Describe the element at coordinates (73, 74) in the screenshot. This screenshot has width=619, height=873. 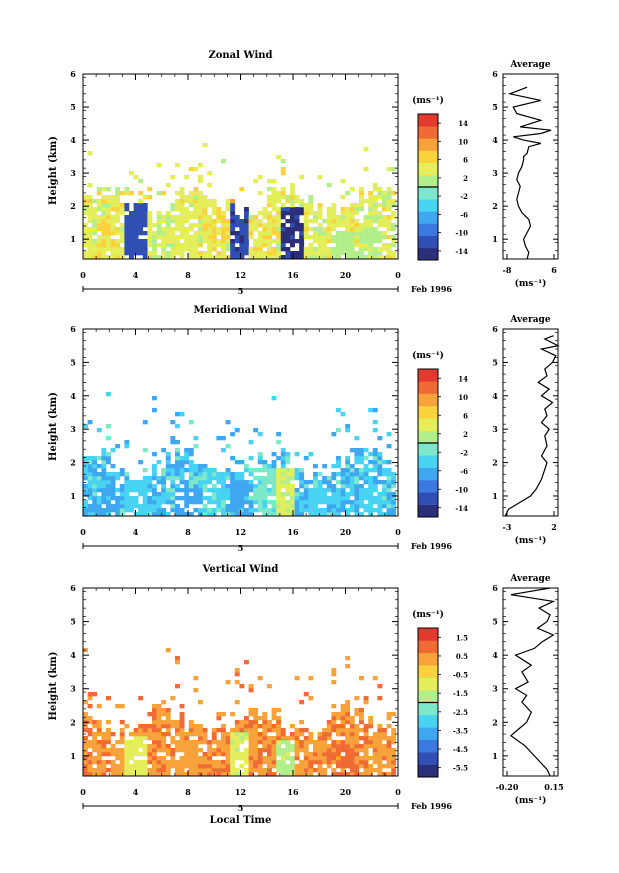
I see `y-tick-label: 6` at that location.